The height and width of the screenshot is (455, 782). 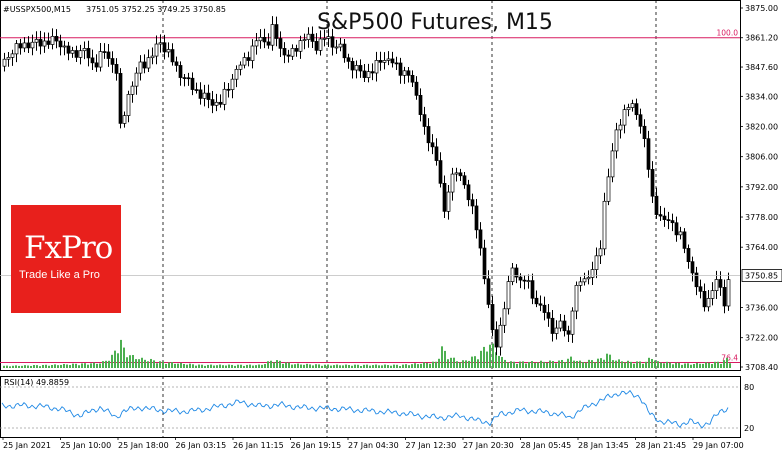 I want to click on price-tick-label: 3806.00, so click(x=761, y=157).